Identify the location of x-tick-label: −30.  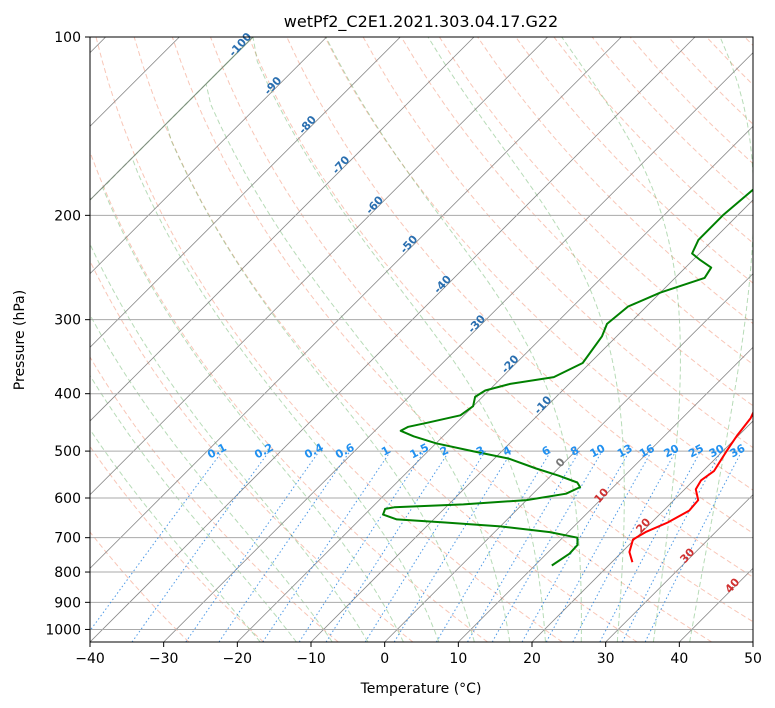
(164, 659).